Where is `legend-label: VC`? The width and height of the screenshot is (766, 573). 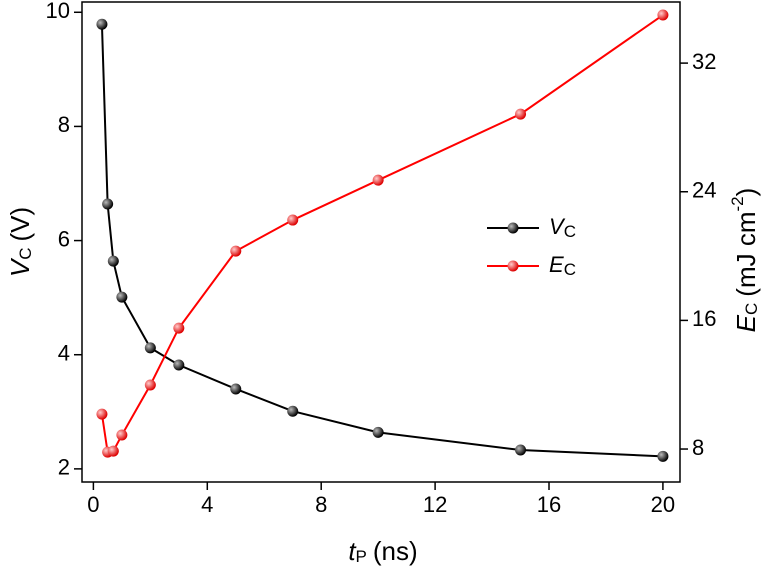
legend-label: VC is located at coordinates (562, 228).